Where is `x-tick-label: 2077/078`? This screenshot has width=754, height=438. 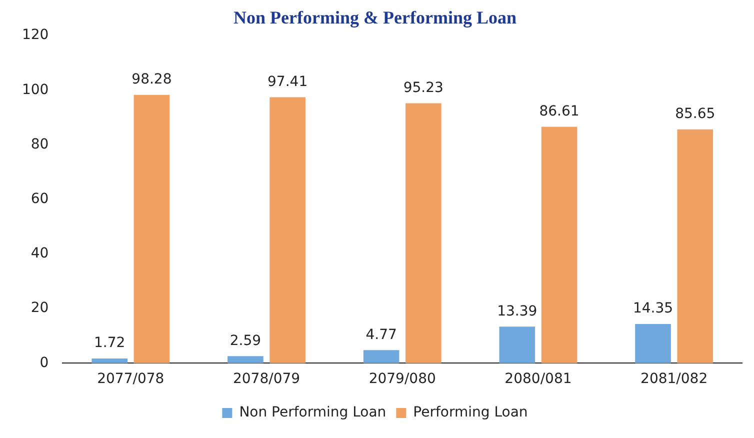
x-tick-label: 2077/078 is located at coordinates (130, 379).